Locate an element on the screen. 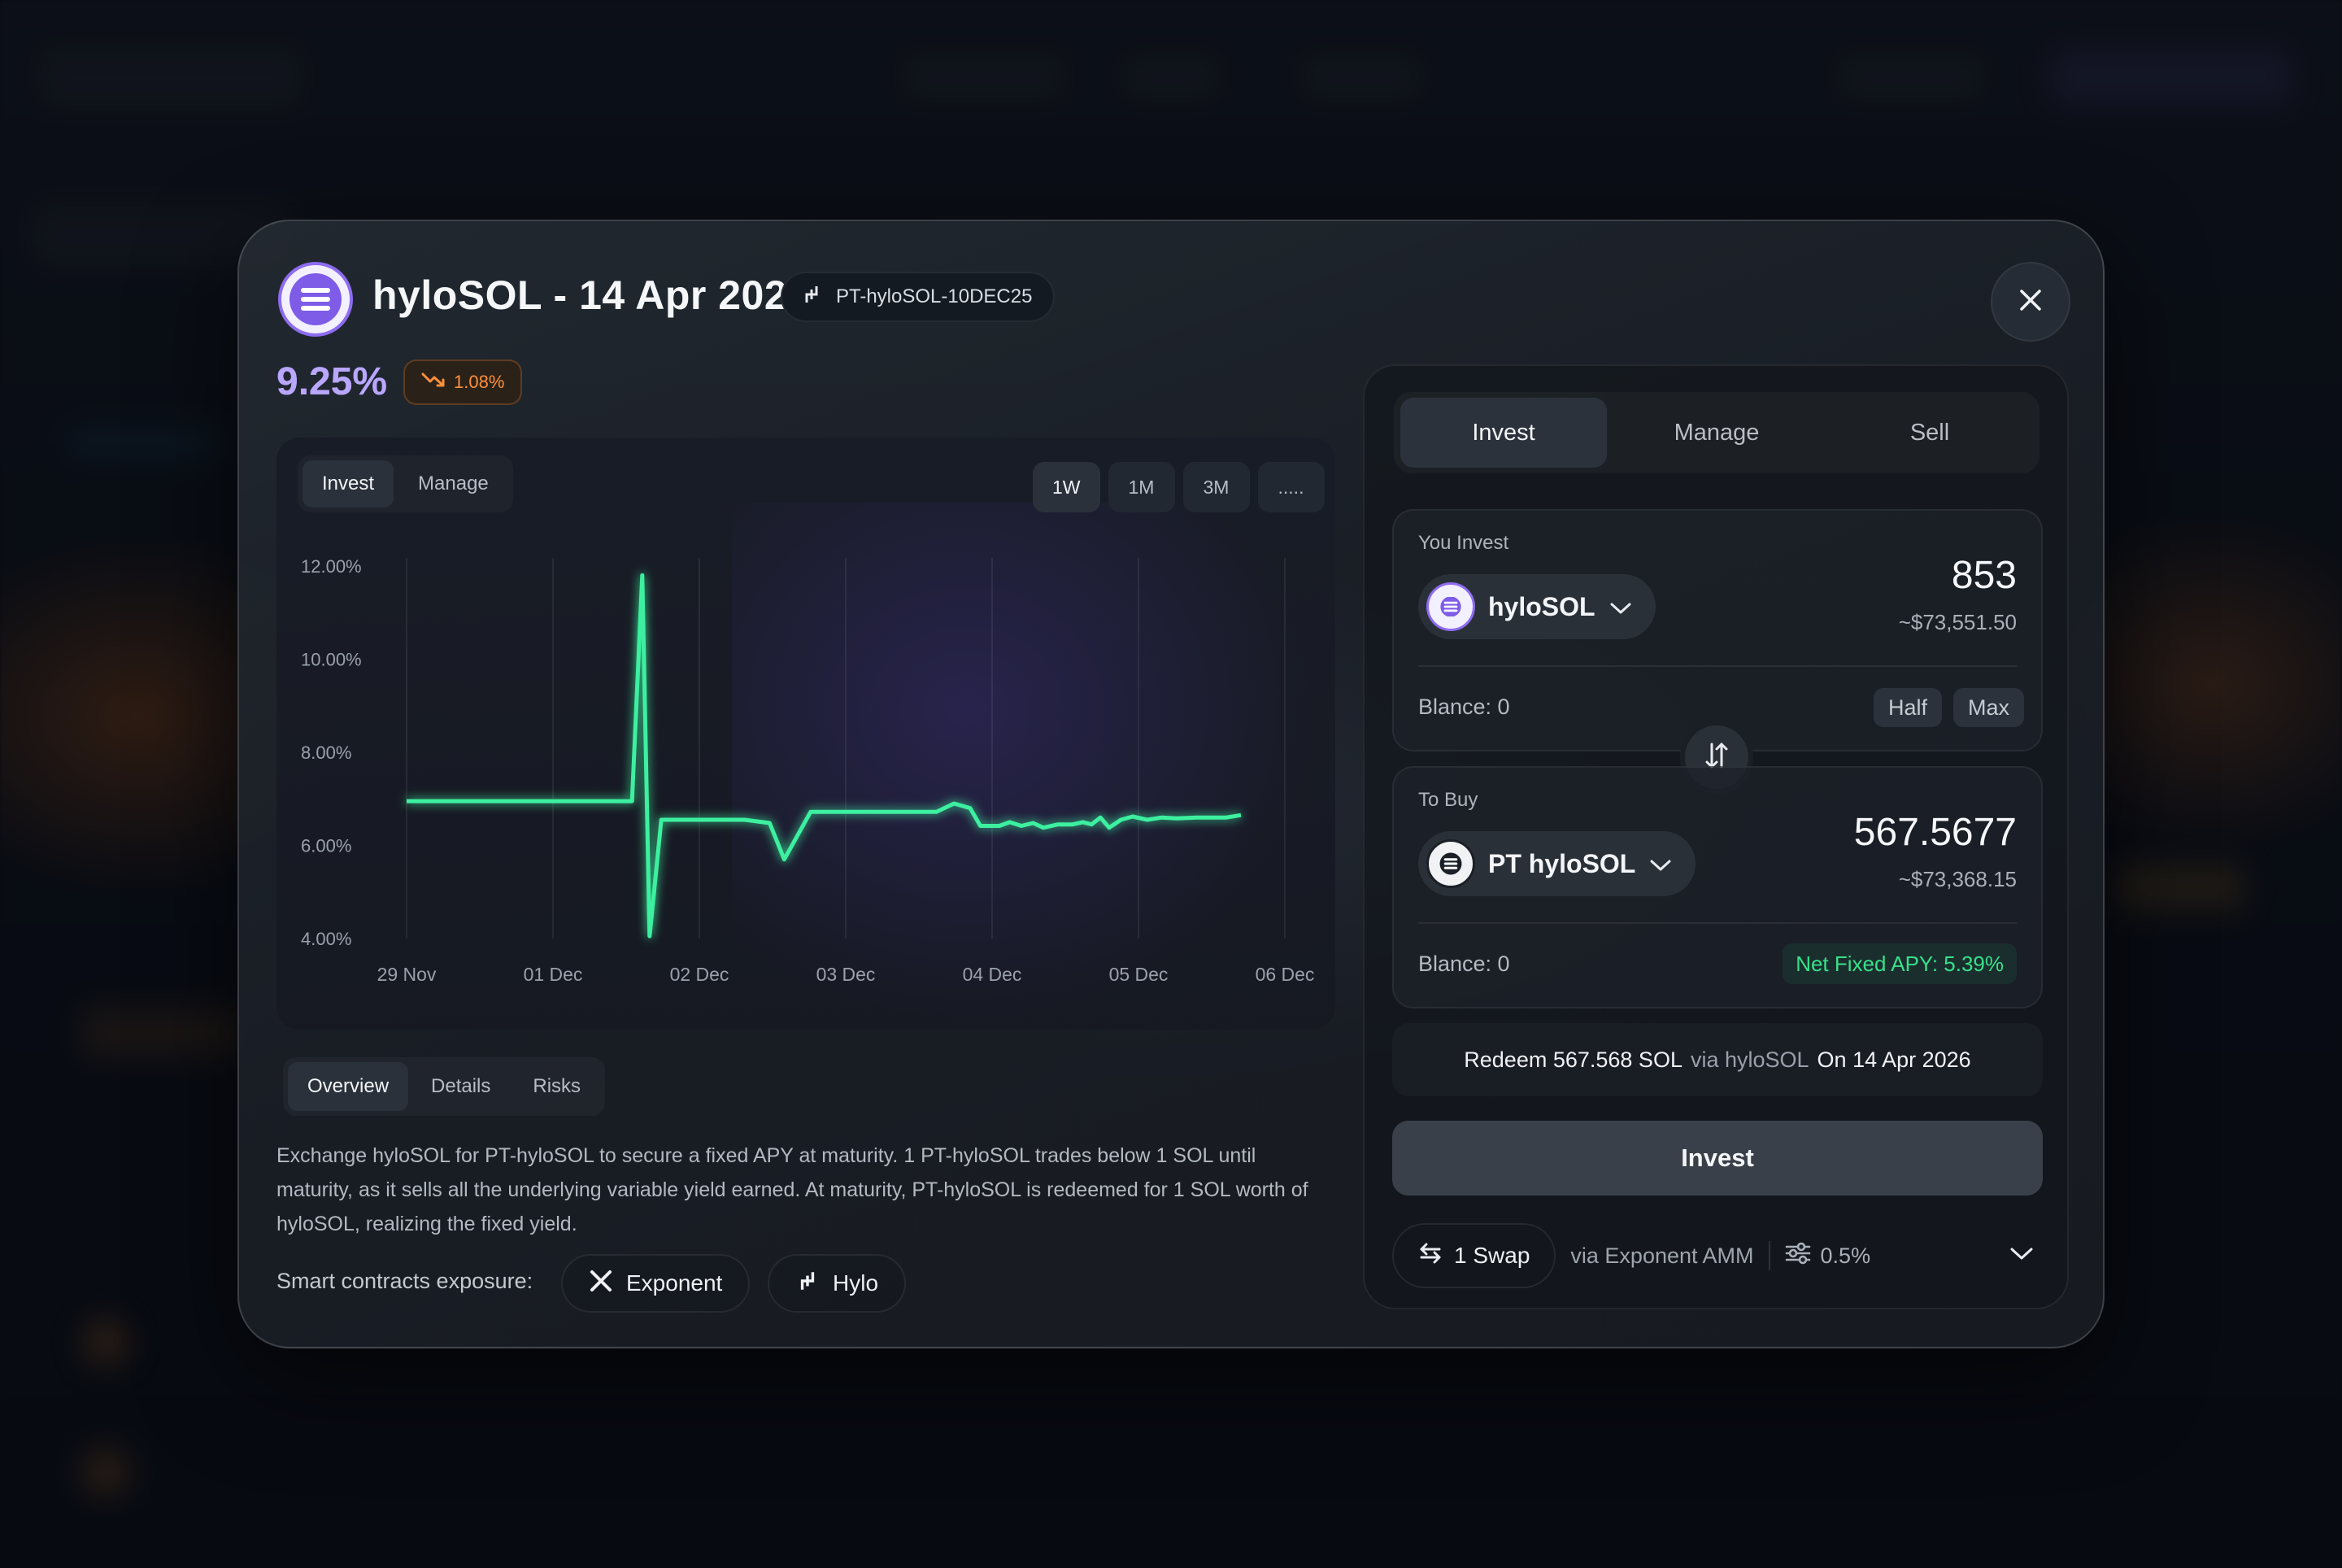 This screenshot has width=2342, height=1568. range-3m: 3M is located at coordinates (1216, 487).